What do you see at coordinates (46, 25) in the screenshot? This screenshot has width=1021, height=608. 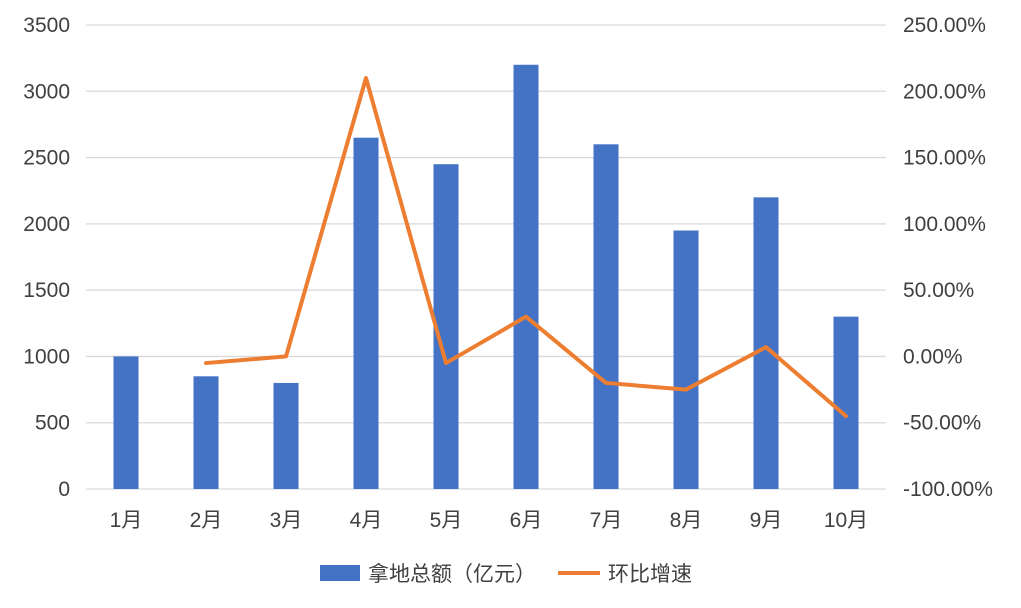 I see `left-axis-tick-label: 3500` at bounding box center [46, 25].